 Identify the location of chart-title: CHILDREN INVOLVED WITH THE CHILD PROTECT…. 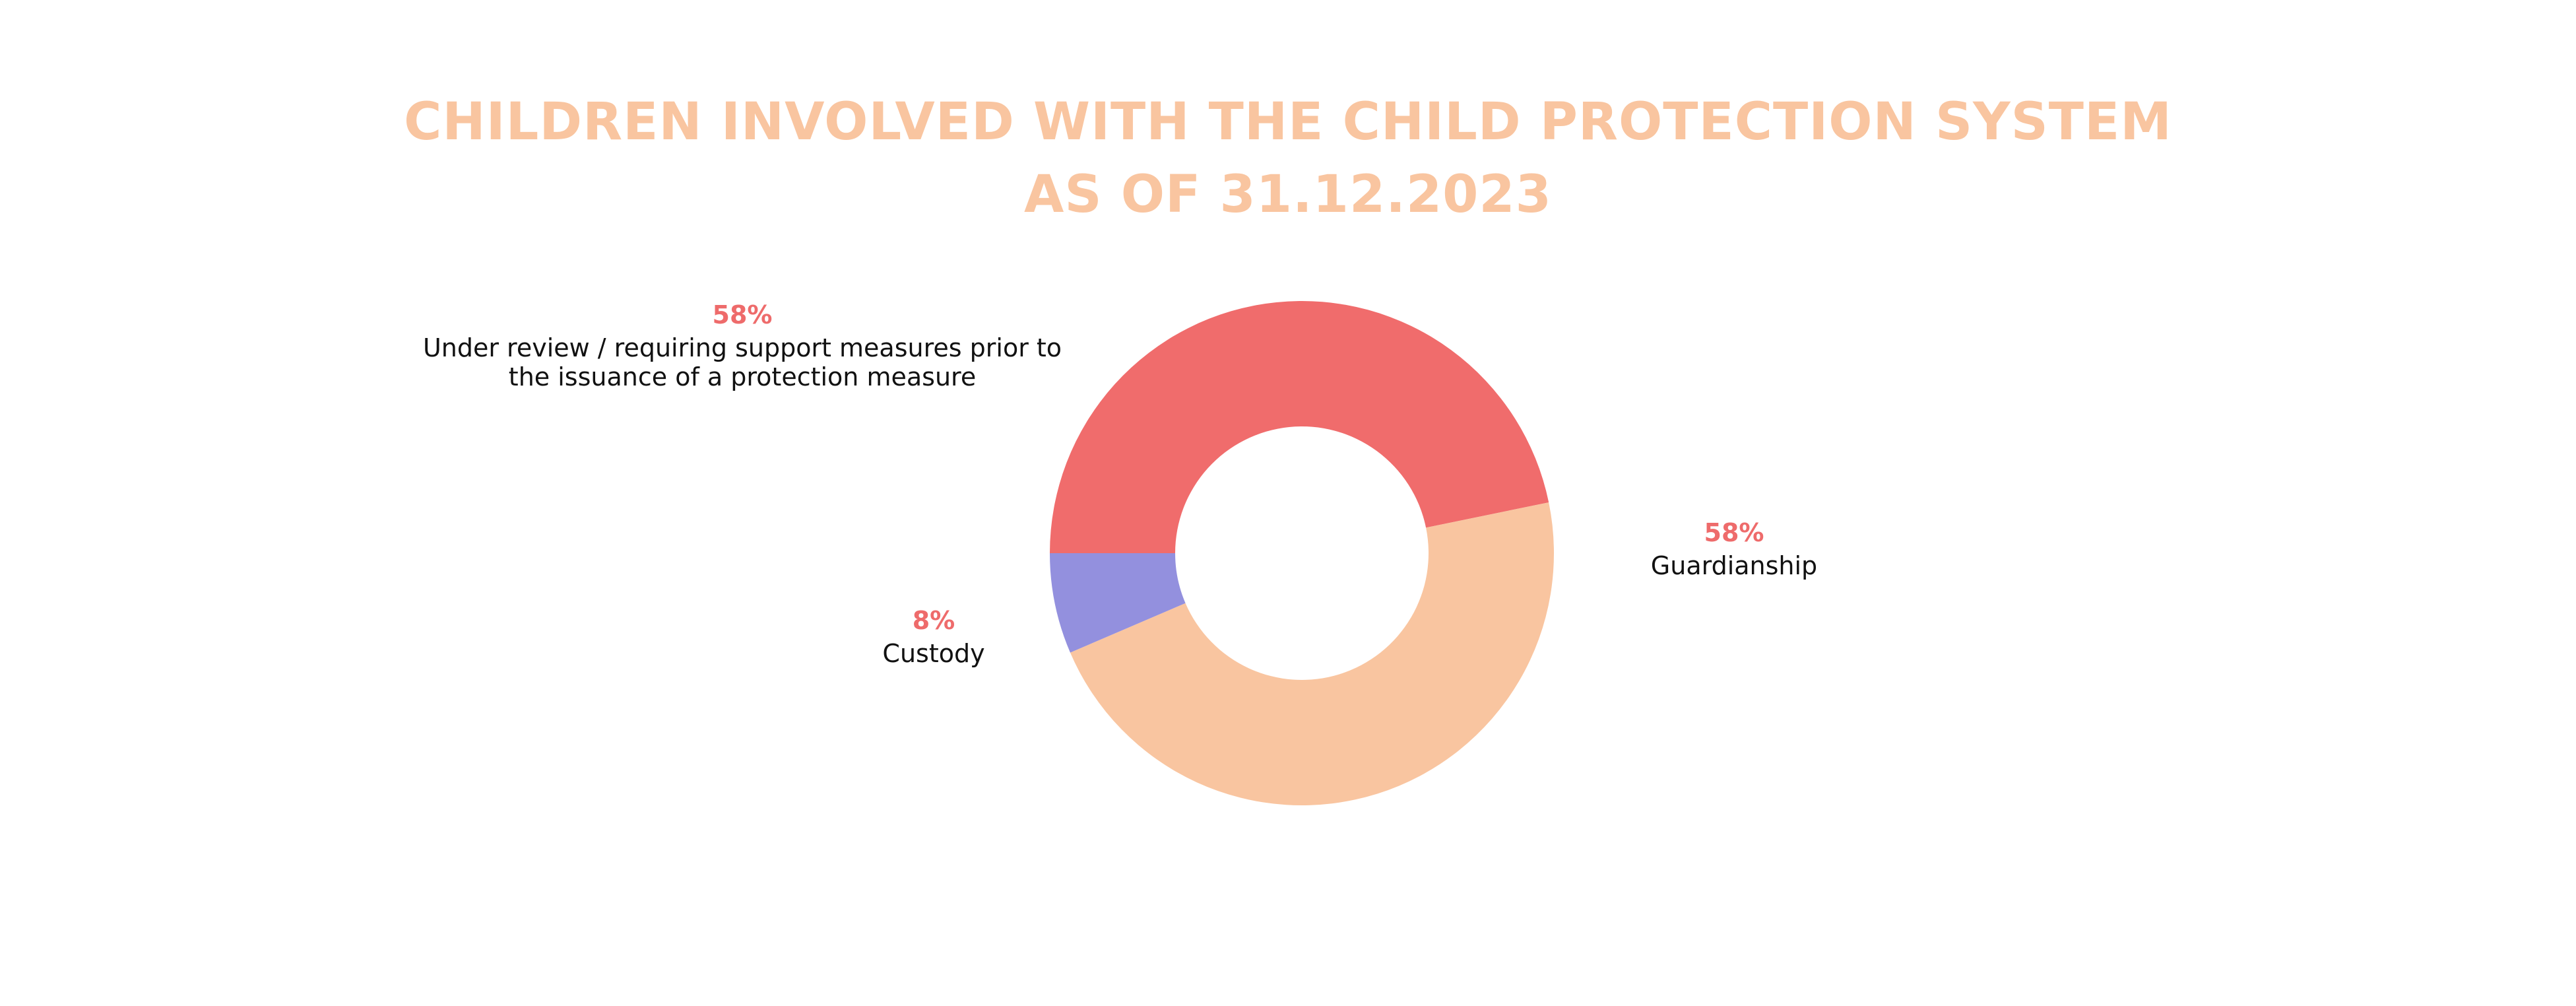
(1288, 158).